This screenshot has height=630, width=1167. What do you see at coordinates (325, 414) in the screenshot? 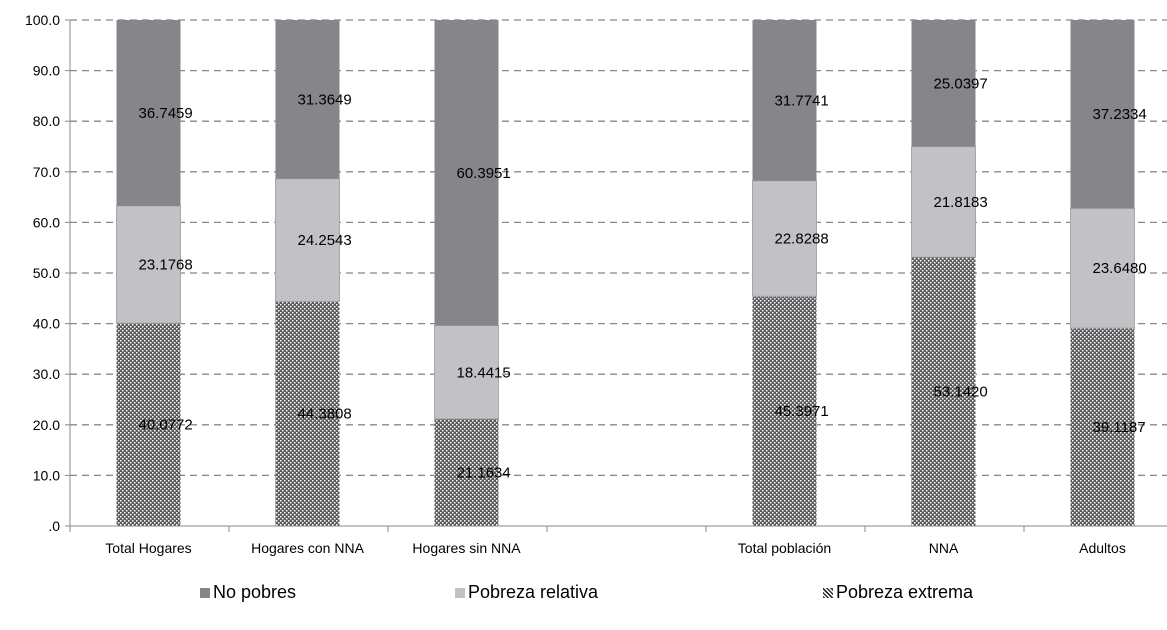
I see `data-label: 44.3808` at bounding box center [325, 414].